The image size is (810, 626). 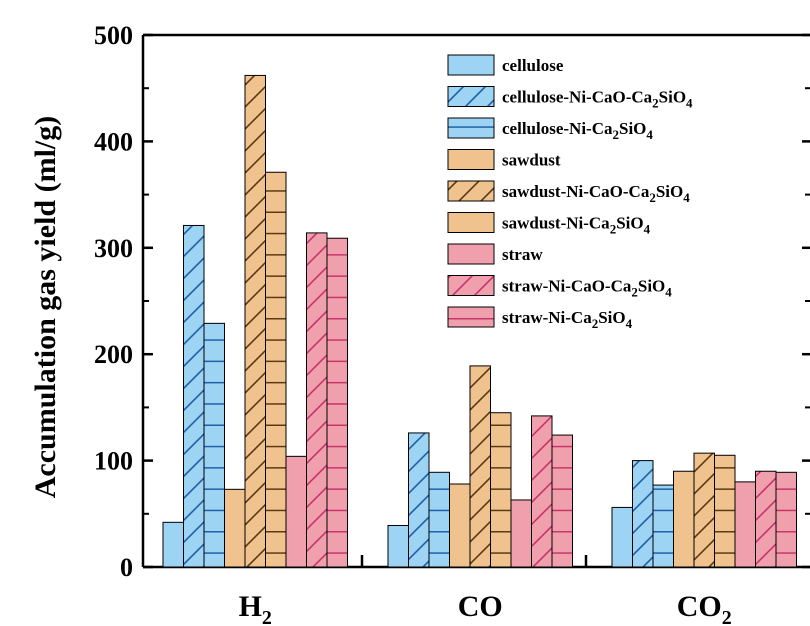 What do you see at coordinates (480, 606) in the screenshot?
I see `x-tick-label: CO` at bounding box center [480, 606].